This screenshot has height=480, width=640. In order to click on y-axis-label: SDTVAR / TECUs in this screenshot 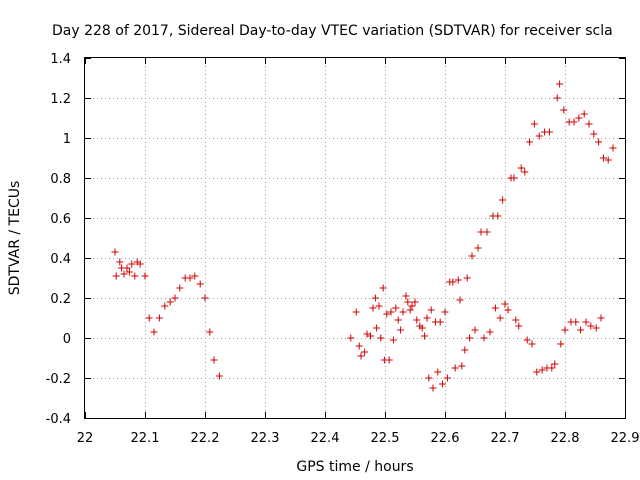, I will do `click(15, 238)`.